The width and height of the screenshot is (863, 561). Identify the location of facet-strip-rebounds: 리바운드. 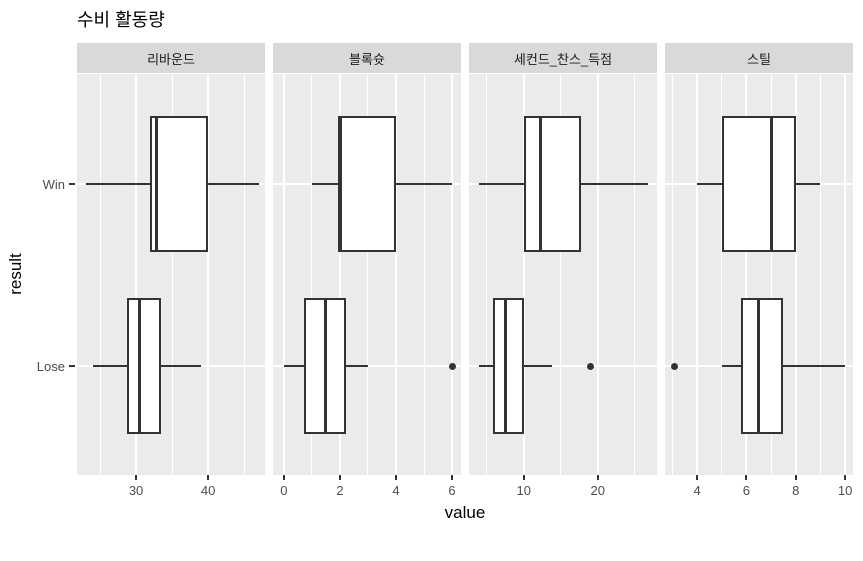
(171, 58).